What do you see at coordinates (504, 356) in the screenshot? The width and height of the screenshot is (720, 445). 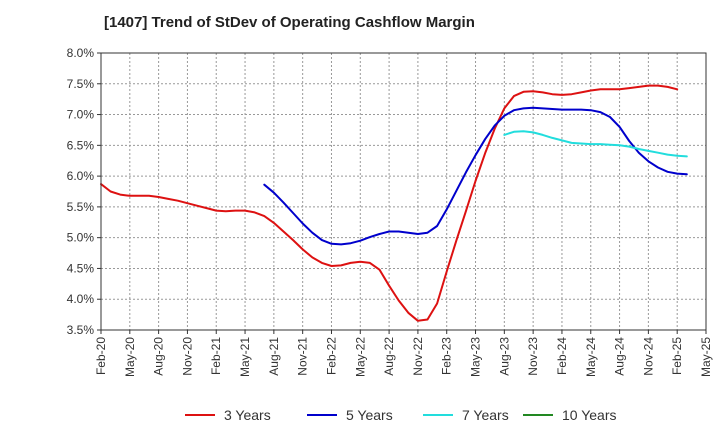 I see `x-tick-label: Aug-23` at bounding box center [504, 356].